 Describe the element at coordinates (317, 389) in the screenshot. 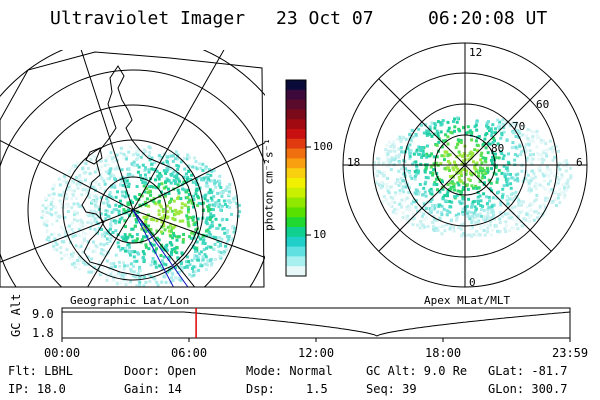

I see `dsp-value: 1.5` at that location.